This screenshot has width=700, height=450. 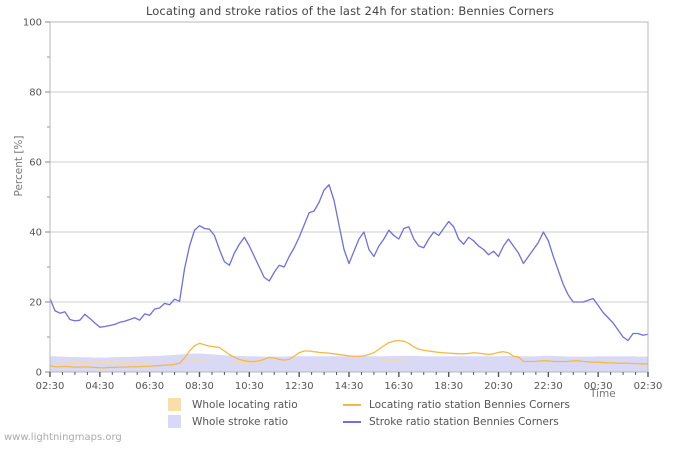 I want to click on legend-item-whole-stroke-ratio: Whole stroke ratio, so click(x=255, y=421).